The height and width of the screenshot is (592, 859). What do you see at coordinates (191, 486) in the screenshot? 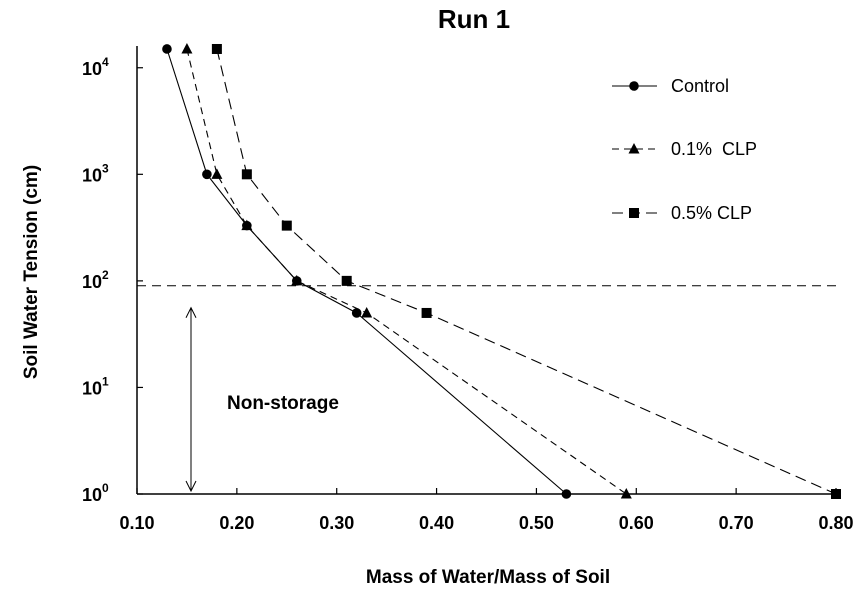
I see `annotation-arrow-head-down` at bounding box center [191, 486].